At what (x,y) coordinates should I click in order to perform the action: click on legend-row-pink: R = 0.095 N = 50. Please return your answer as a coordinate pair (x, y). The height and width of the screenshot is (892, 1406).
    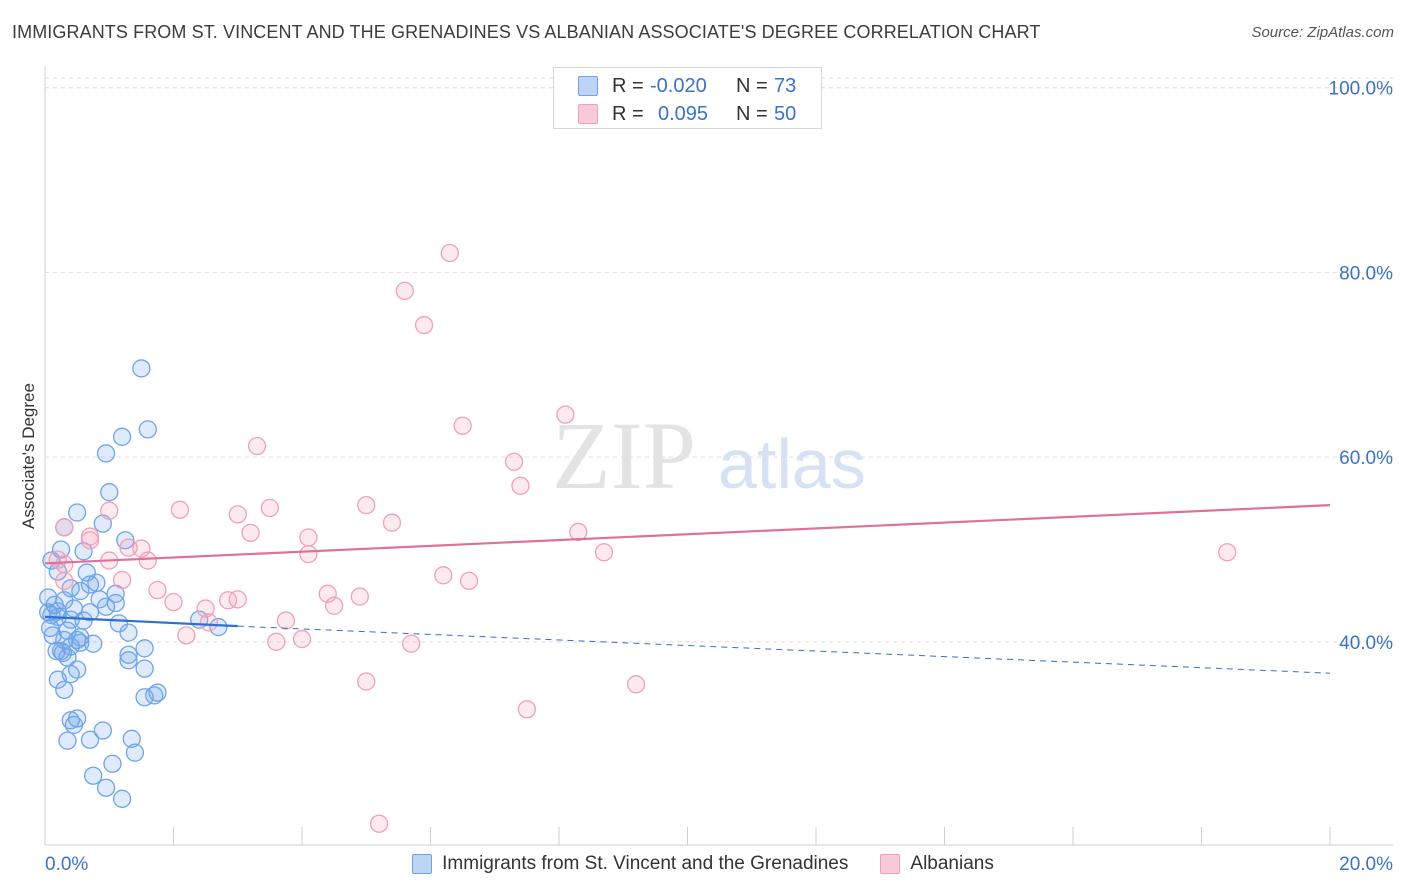
    Looking at the image, I should click on (687, 114).